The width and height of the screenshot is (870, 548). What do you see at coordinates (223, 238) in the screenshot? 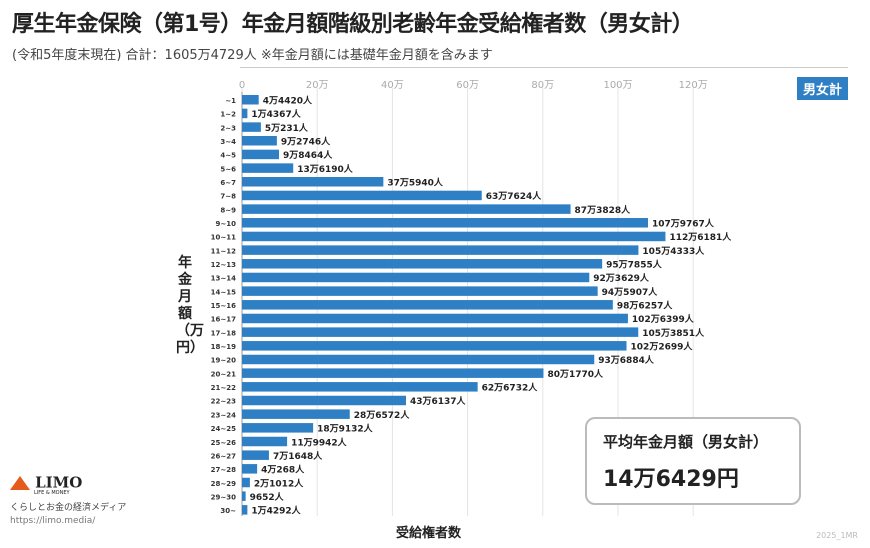
I see `y-tick-label: 10~11` at bounding box center [223, 238].